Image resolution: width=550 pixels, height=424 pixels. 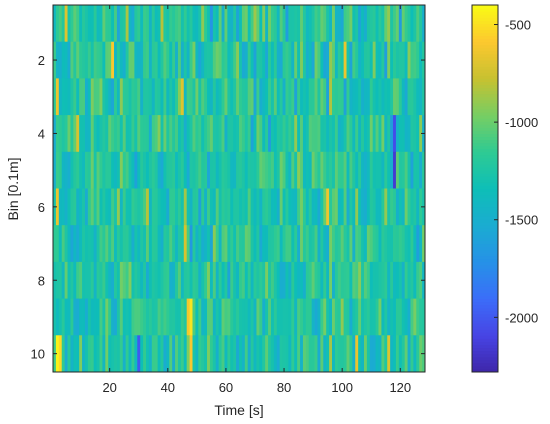 I want to click on y-tick-label: 4, so click(x=41, y=133).